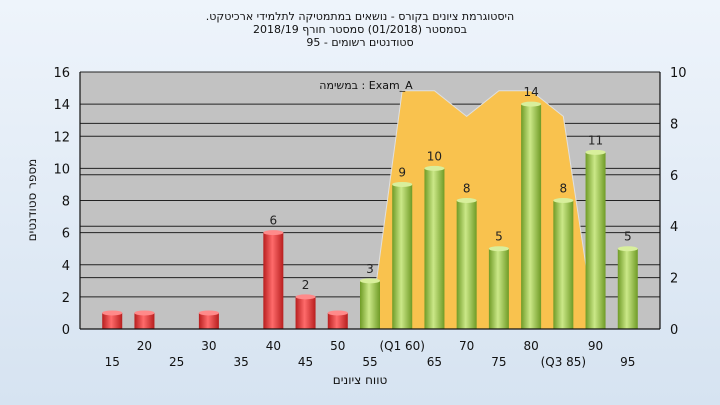 This screenshot has height=405, width=720. What do you see at coordinates (627, 362) in the screenshot?
I see `x-tick-label-95: 95` at bounding box center [627, 362].